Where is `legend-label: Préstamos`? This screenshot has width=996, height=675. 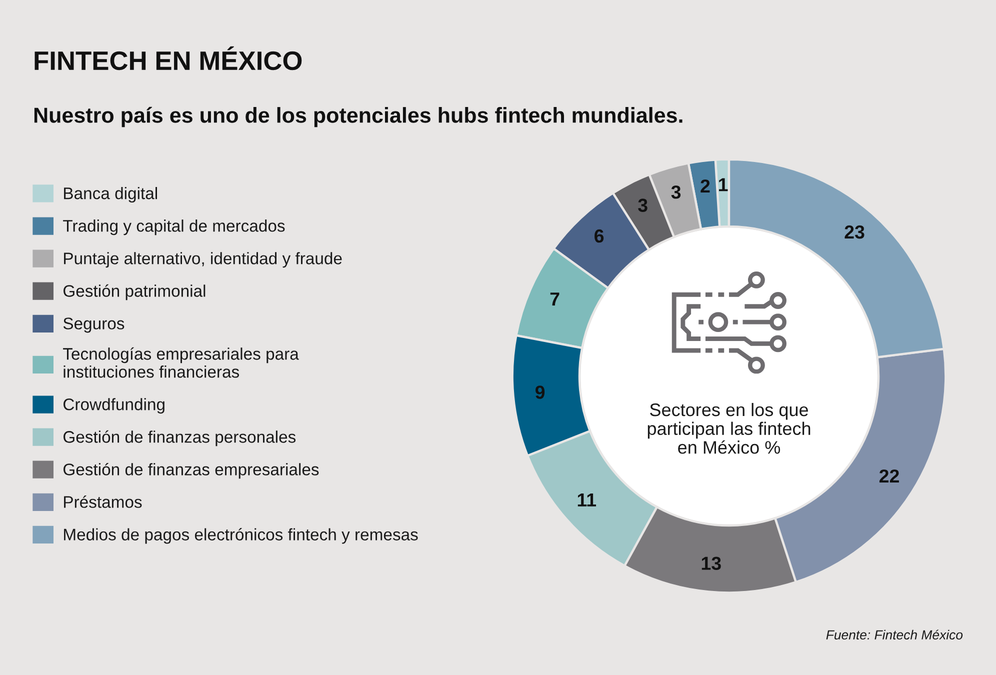
legend-label: Préstamos is located at coordinates (103, 501).